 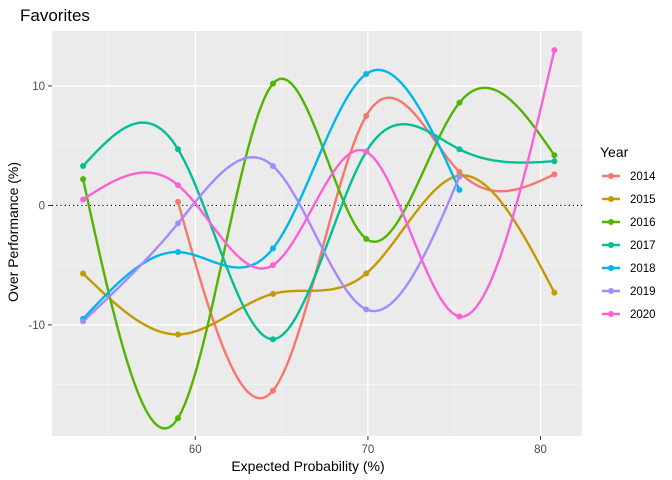 I want to click on legend-key-point-2015, so click(x=611, y=199).